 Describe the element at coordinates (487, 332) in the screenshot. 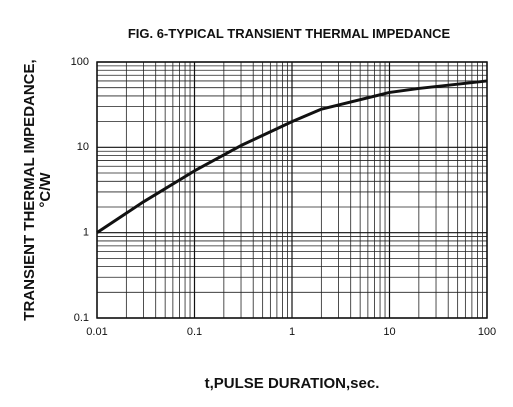

I see `x-tick-label: 100` at that location.